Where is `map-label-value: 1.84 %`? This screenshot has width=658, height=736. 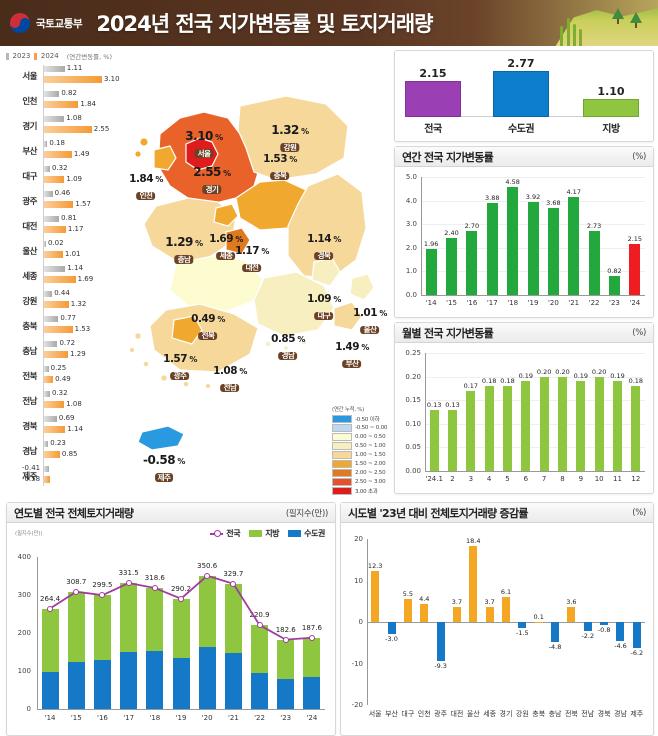 map-label-value: 1.84 % is located at coordinates (146, 179).